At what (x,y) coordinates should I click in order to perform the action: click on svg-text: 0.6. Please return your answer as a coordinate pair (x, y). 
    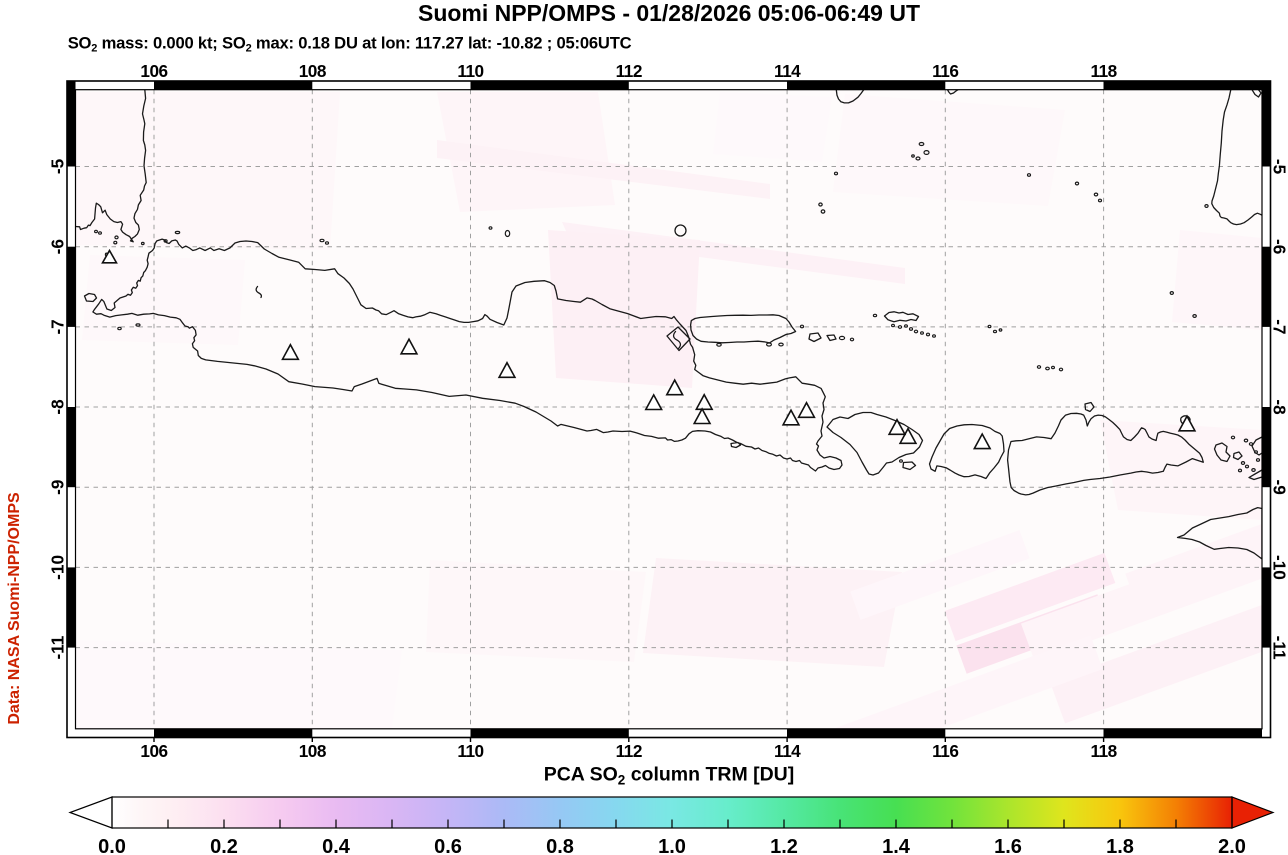
    Looking at the image, I should click on (448, 845).